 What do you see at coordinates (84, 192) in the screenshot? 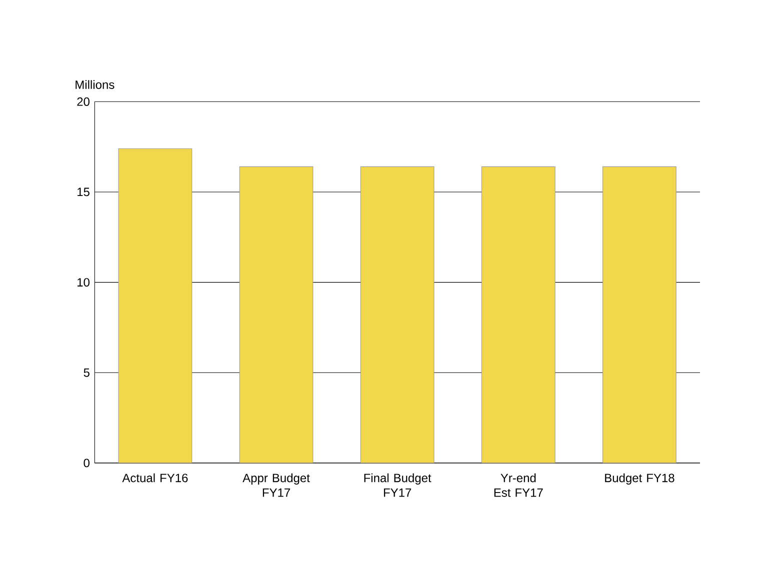
I see `y-tick-label: 15` at bounding box center [84, 192].